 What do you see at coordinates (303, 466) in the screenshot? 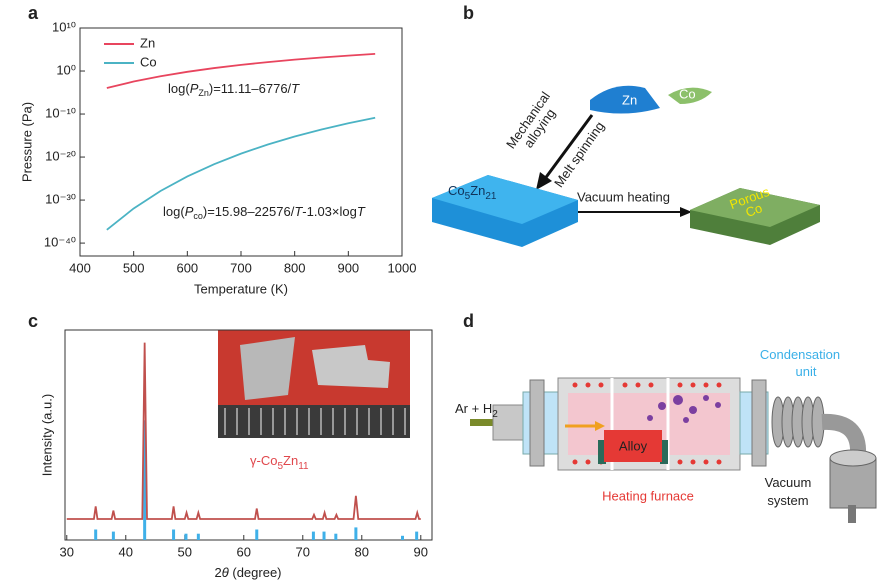
I see `text: 11` at bounding box center [303, 466].